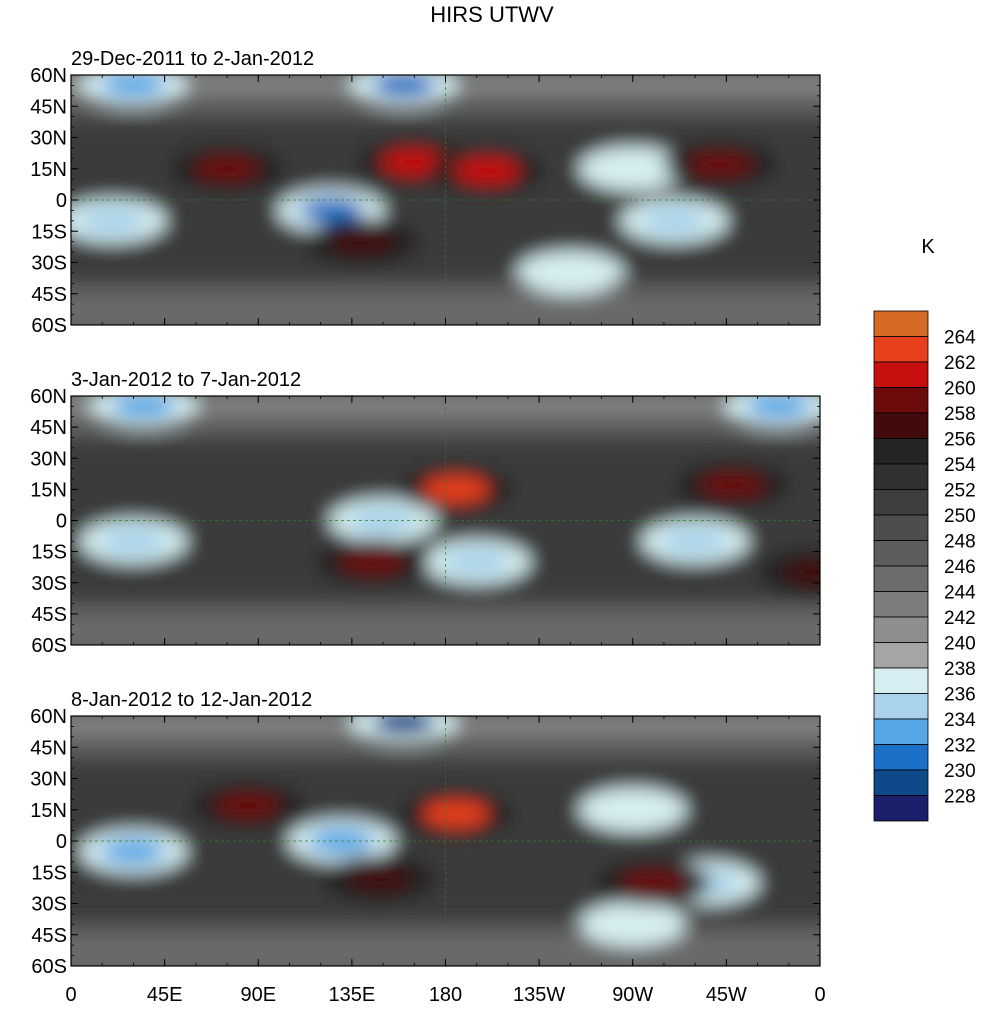 The width and height of the screenshot is (983, 1014). Describe the element at coordinates (960, 465) in the screenshot. I see `colorbar-label: 254` at that location.